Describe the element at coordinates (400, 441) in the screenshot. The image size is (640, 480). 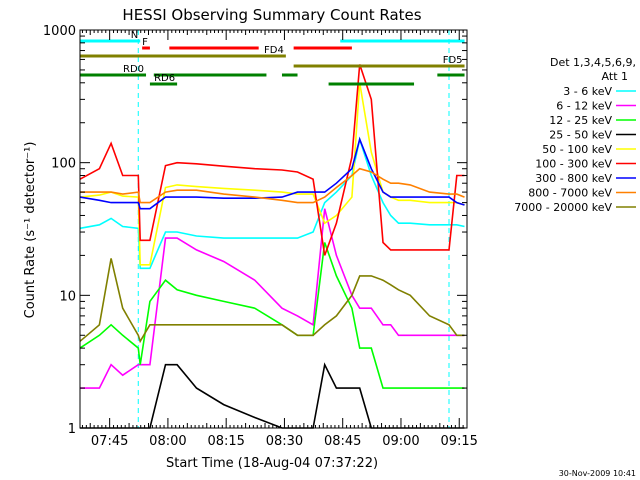
I see `x-tick-label: 09:00` at that location.